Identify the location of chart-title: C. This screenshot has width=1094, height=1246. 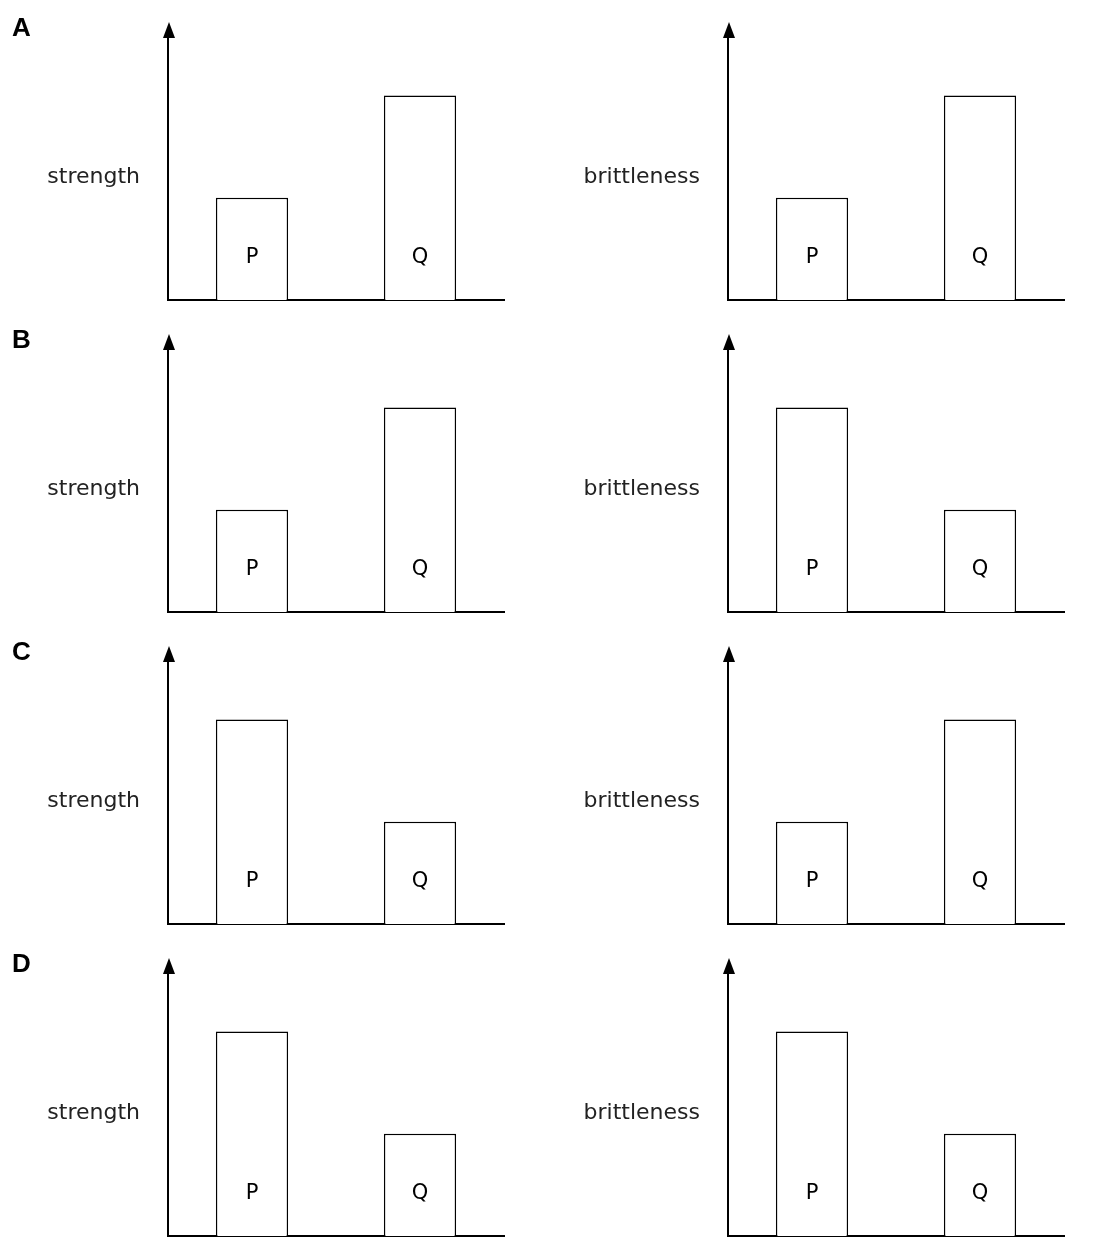
(21, 651).